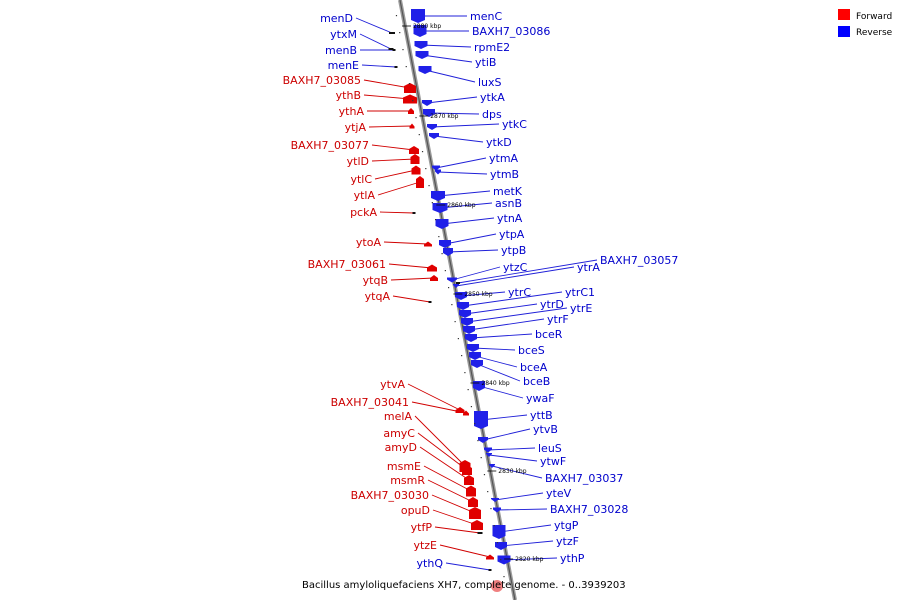  Describe the element at coordinates (511, 31) in the screenshot. I see `gene-label-baxh7-03086: BAXH7_03086` at that location.